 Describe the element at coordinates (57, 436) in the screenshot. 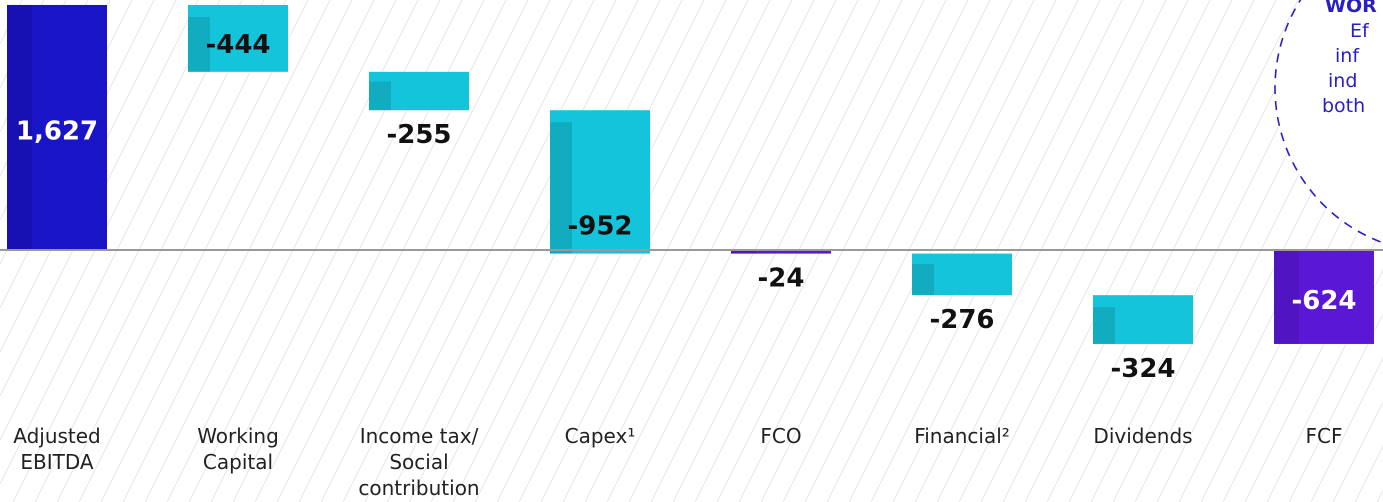

I see `x-tick-label: Adjusted` at that location.